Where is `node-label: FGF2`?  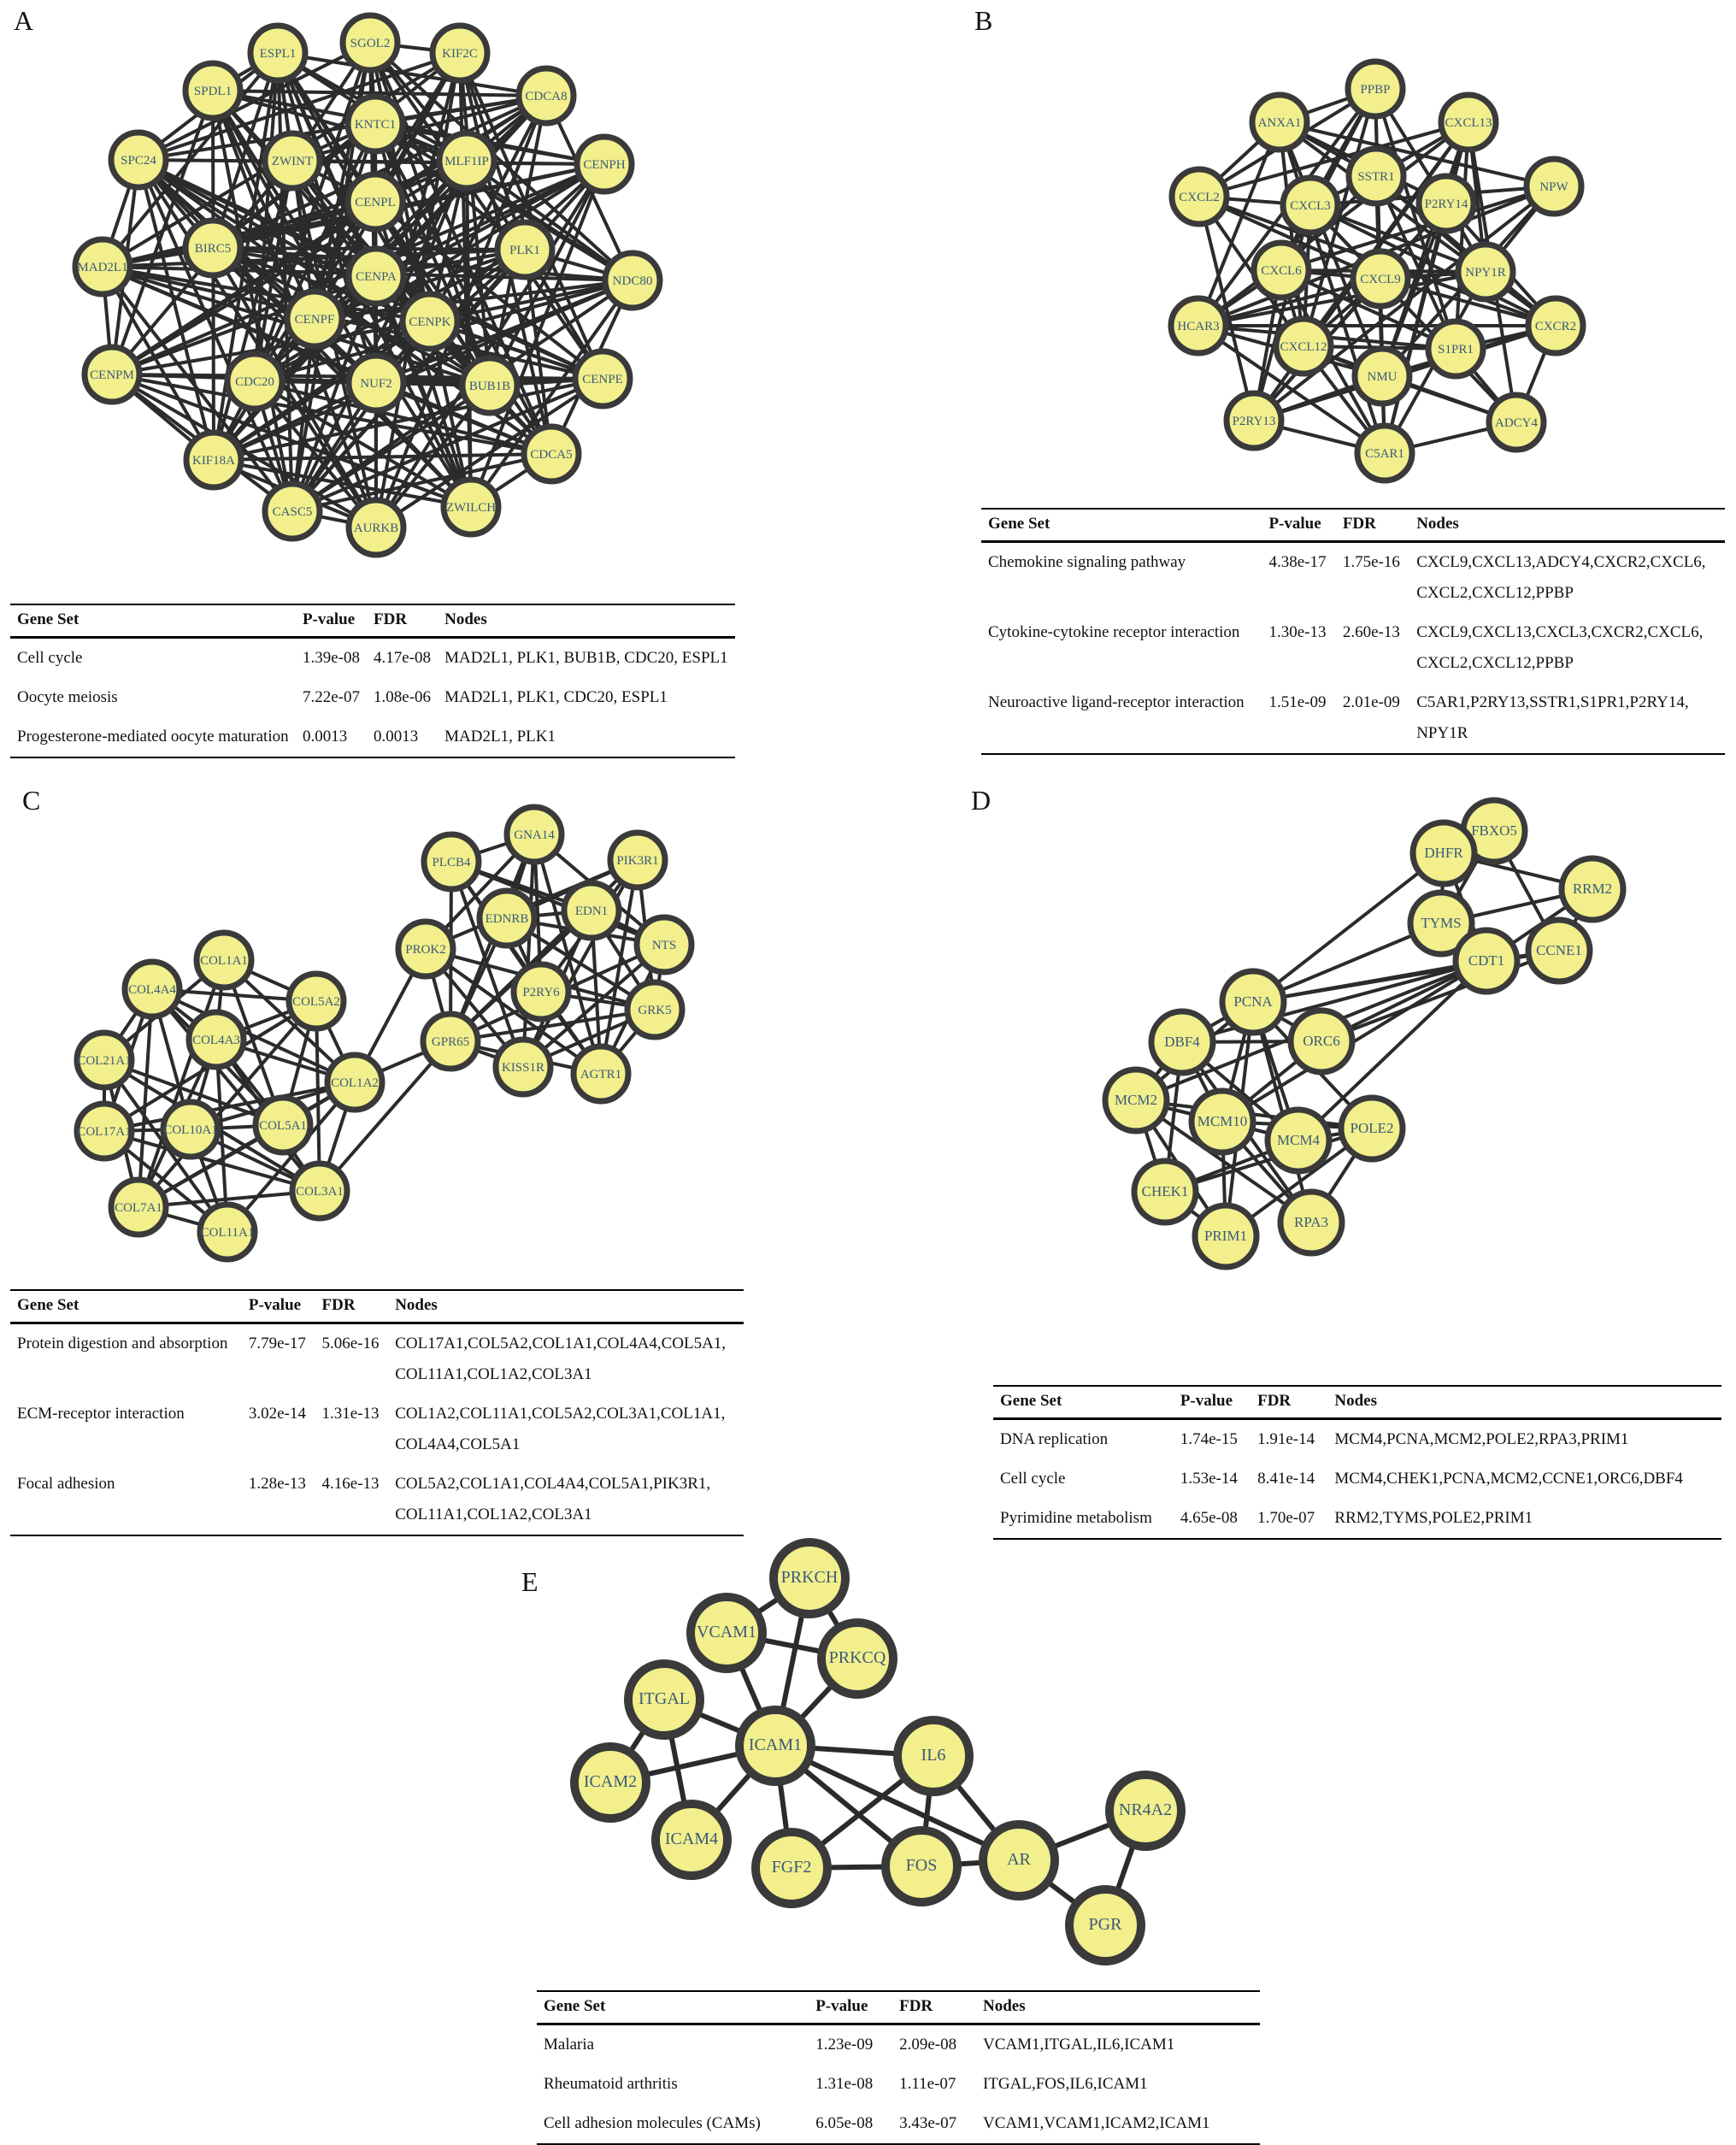 node-label: FGF2 is located at coordinates (792, 1868).